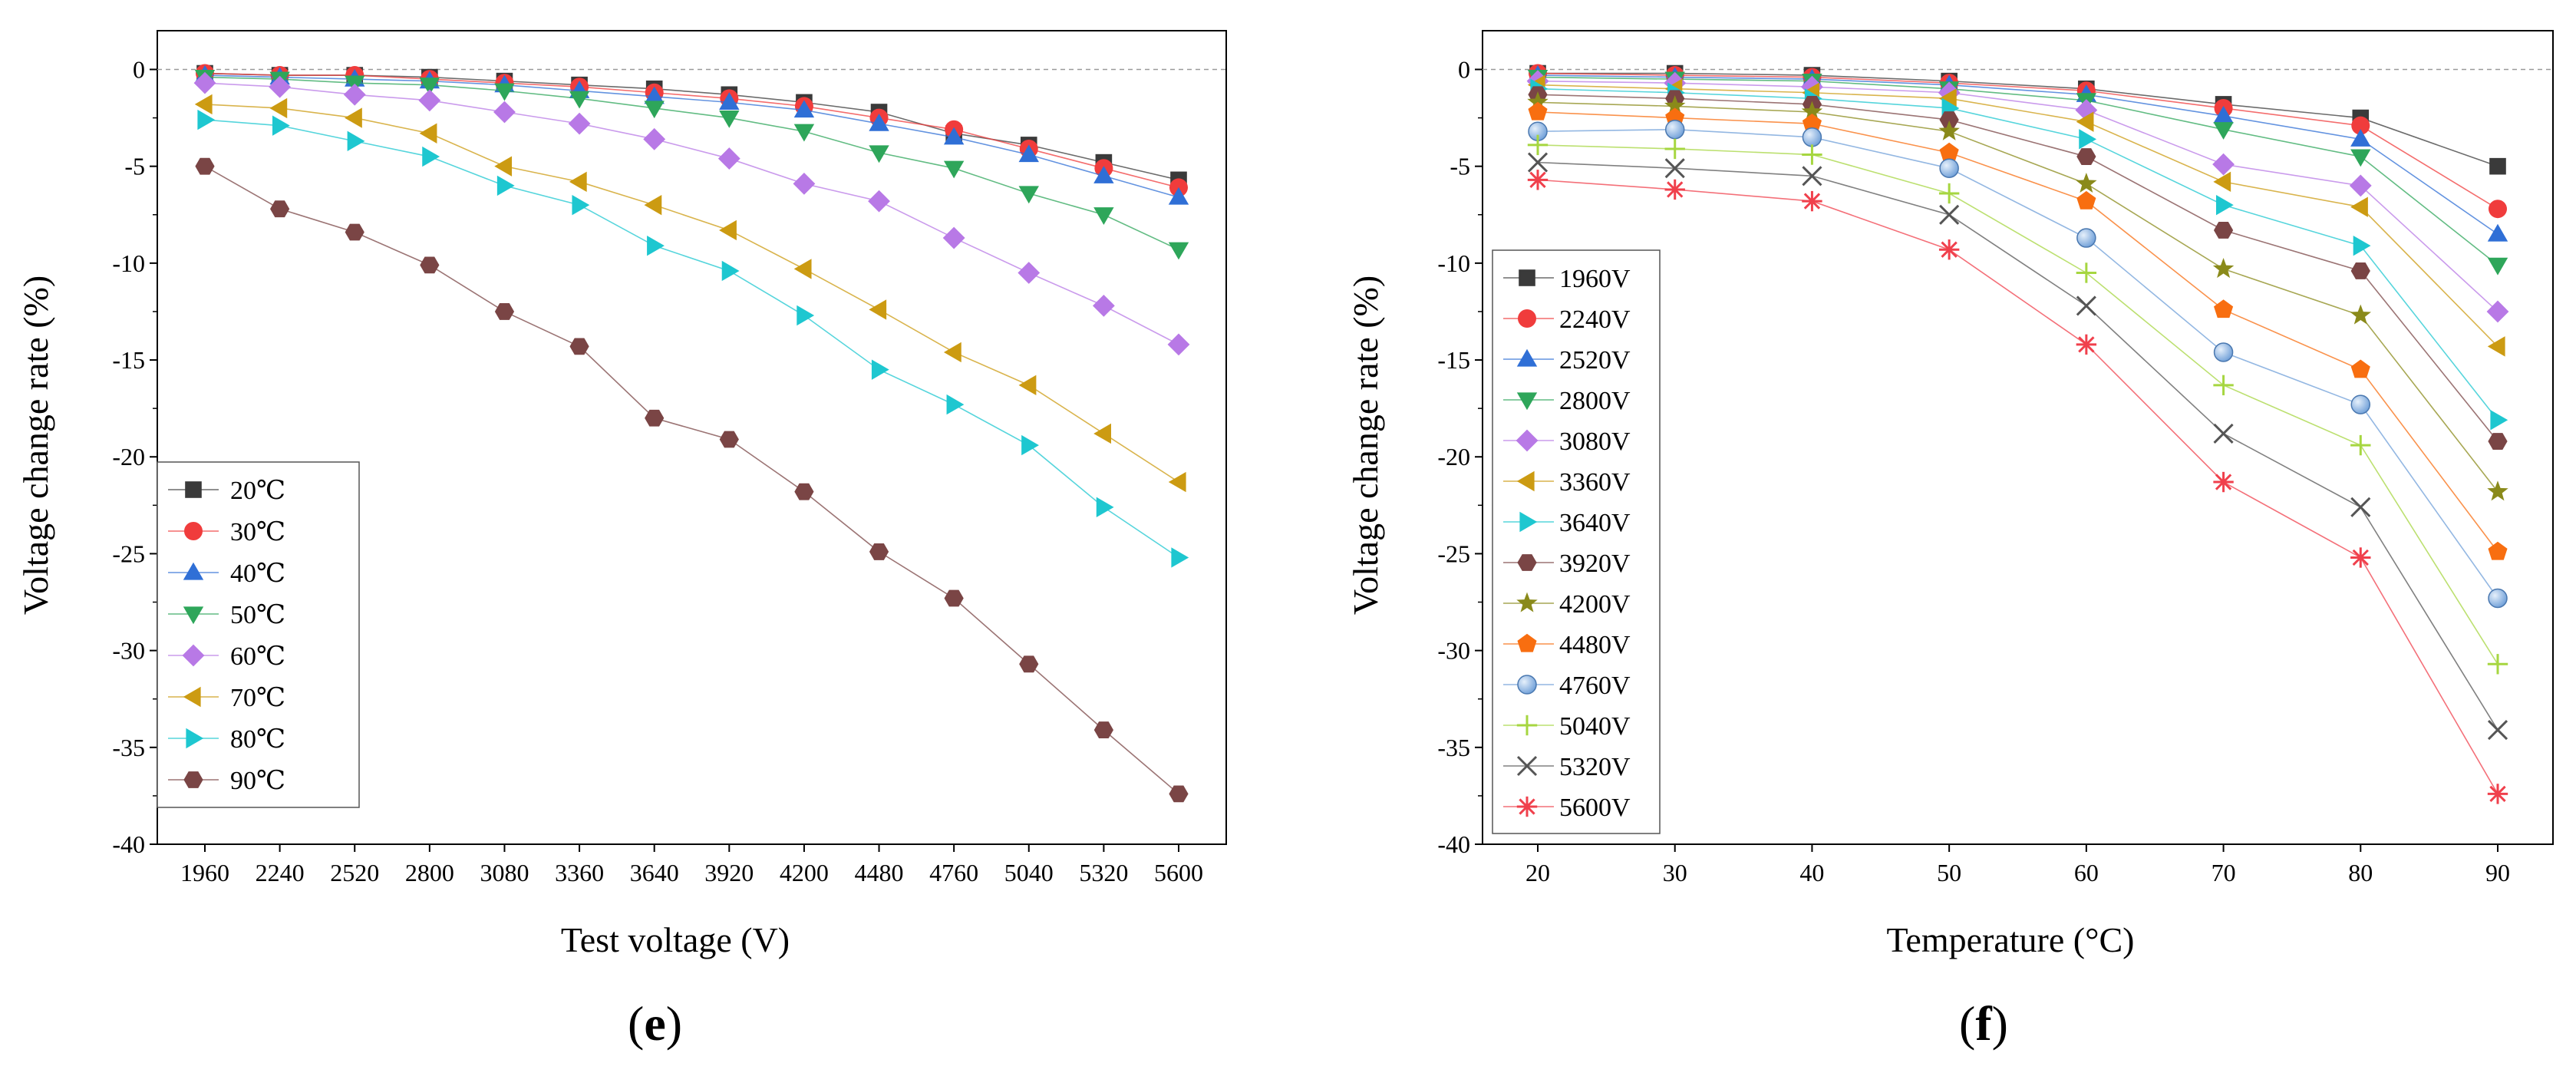 The width and height of the screenshot is (2576, 1086). I want to click on legend-label: 3920V, so click(1595, 564).